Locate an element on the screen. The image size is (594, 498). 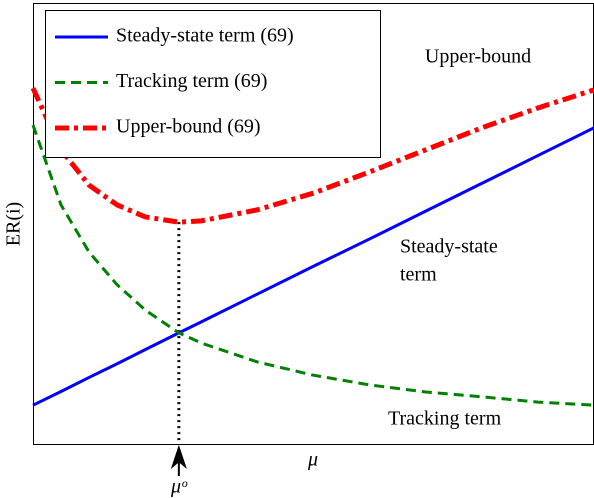
annotation: Upper-bound is located at coordinates (478, 57).